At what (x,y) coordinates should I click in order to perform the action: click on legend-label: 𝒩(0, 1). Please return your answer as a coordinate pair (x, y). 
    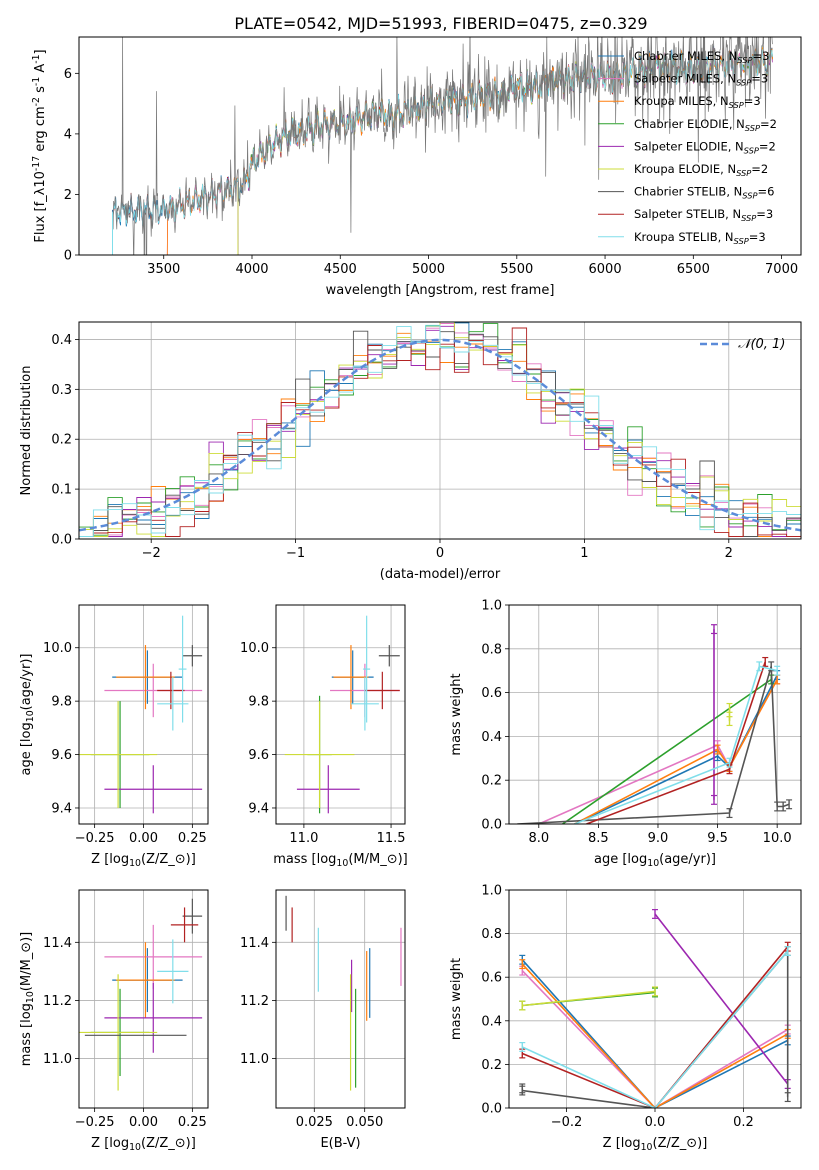
    Looking at the image, I should click on (761, 344).